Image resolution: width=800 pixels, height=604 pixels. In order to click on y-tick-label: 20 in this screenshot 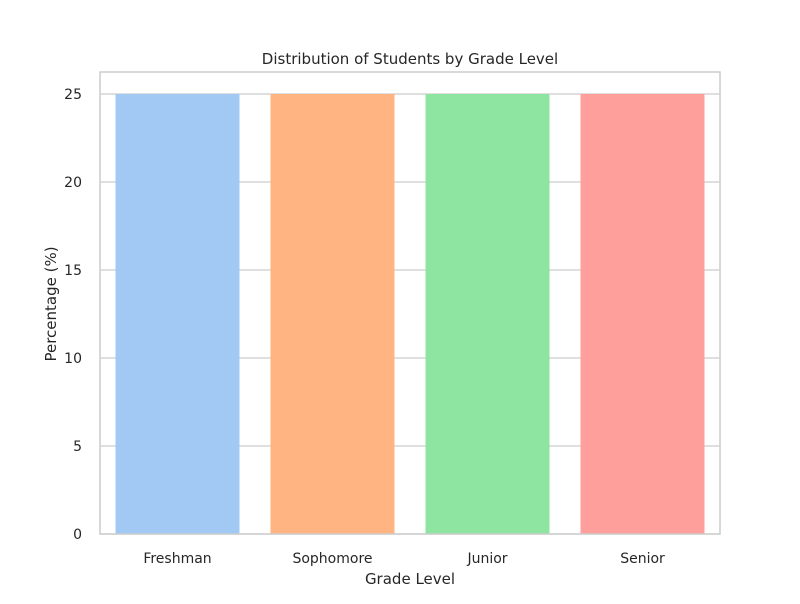, I will do `click(73, 183)`.